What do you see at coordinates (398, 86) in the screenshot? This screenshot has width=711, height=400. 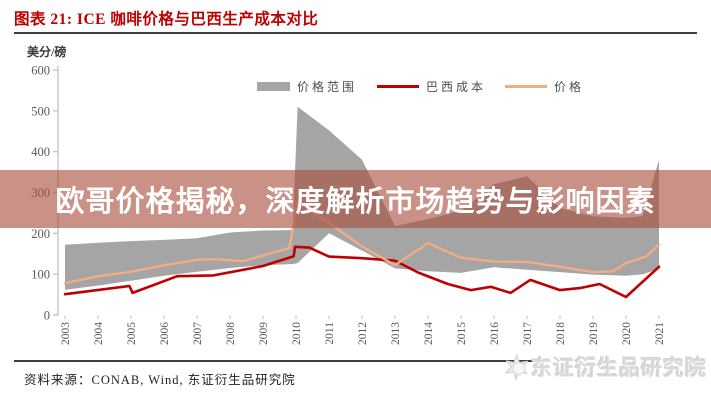 I see `brazil-cost-swatch-icon` at bounding box center [398, 86].